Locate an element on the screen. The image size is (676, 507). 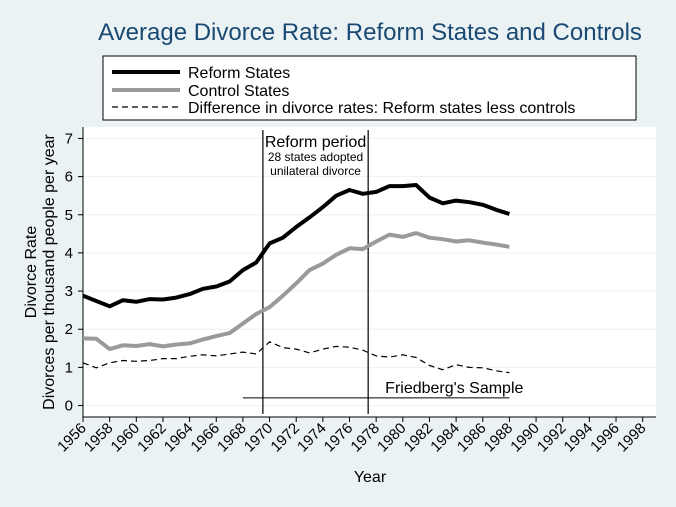
x-tick-label: 1956 is located at coordinates (72, 438).